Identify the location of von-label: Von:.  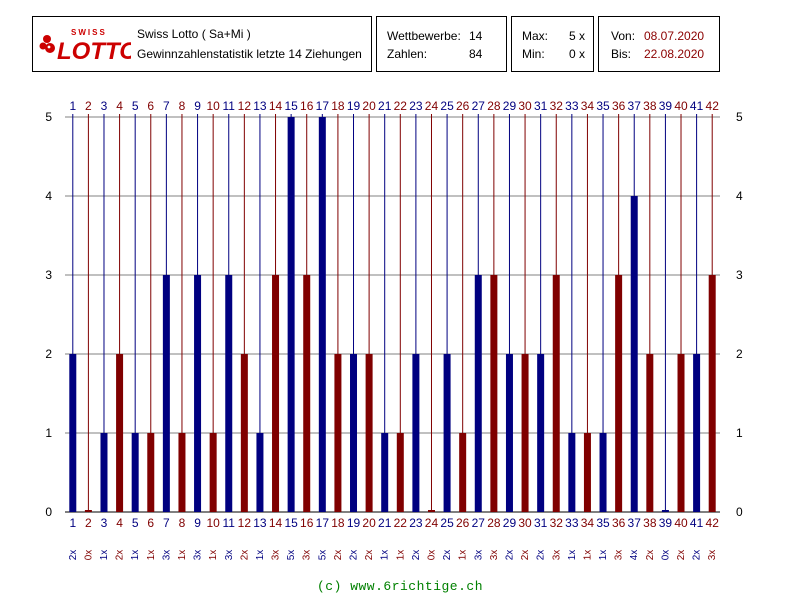
(623, 36).